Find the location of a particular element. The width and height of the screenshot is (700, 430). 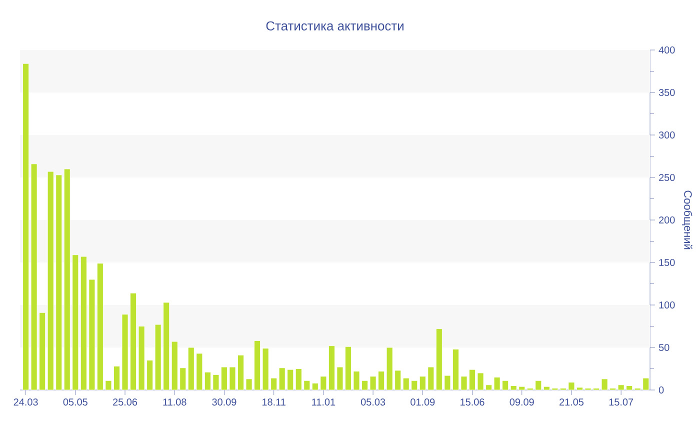

y-tick-label: 400 is located at coordinates (666, 50).